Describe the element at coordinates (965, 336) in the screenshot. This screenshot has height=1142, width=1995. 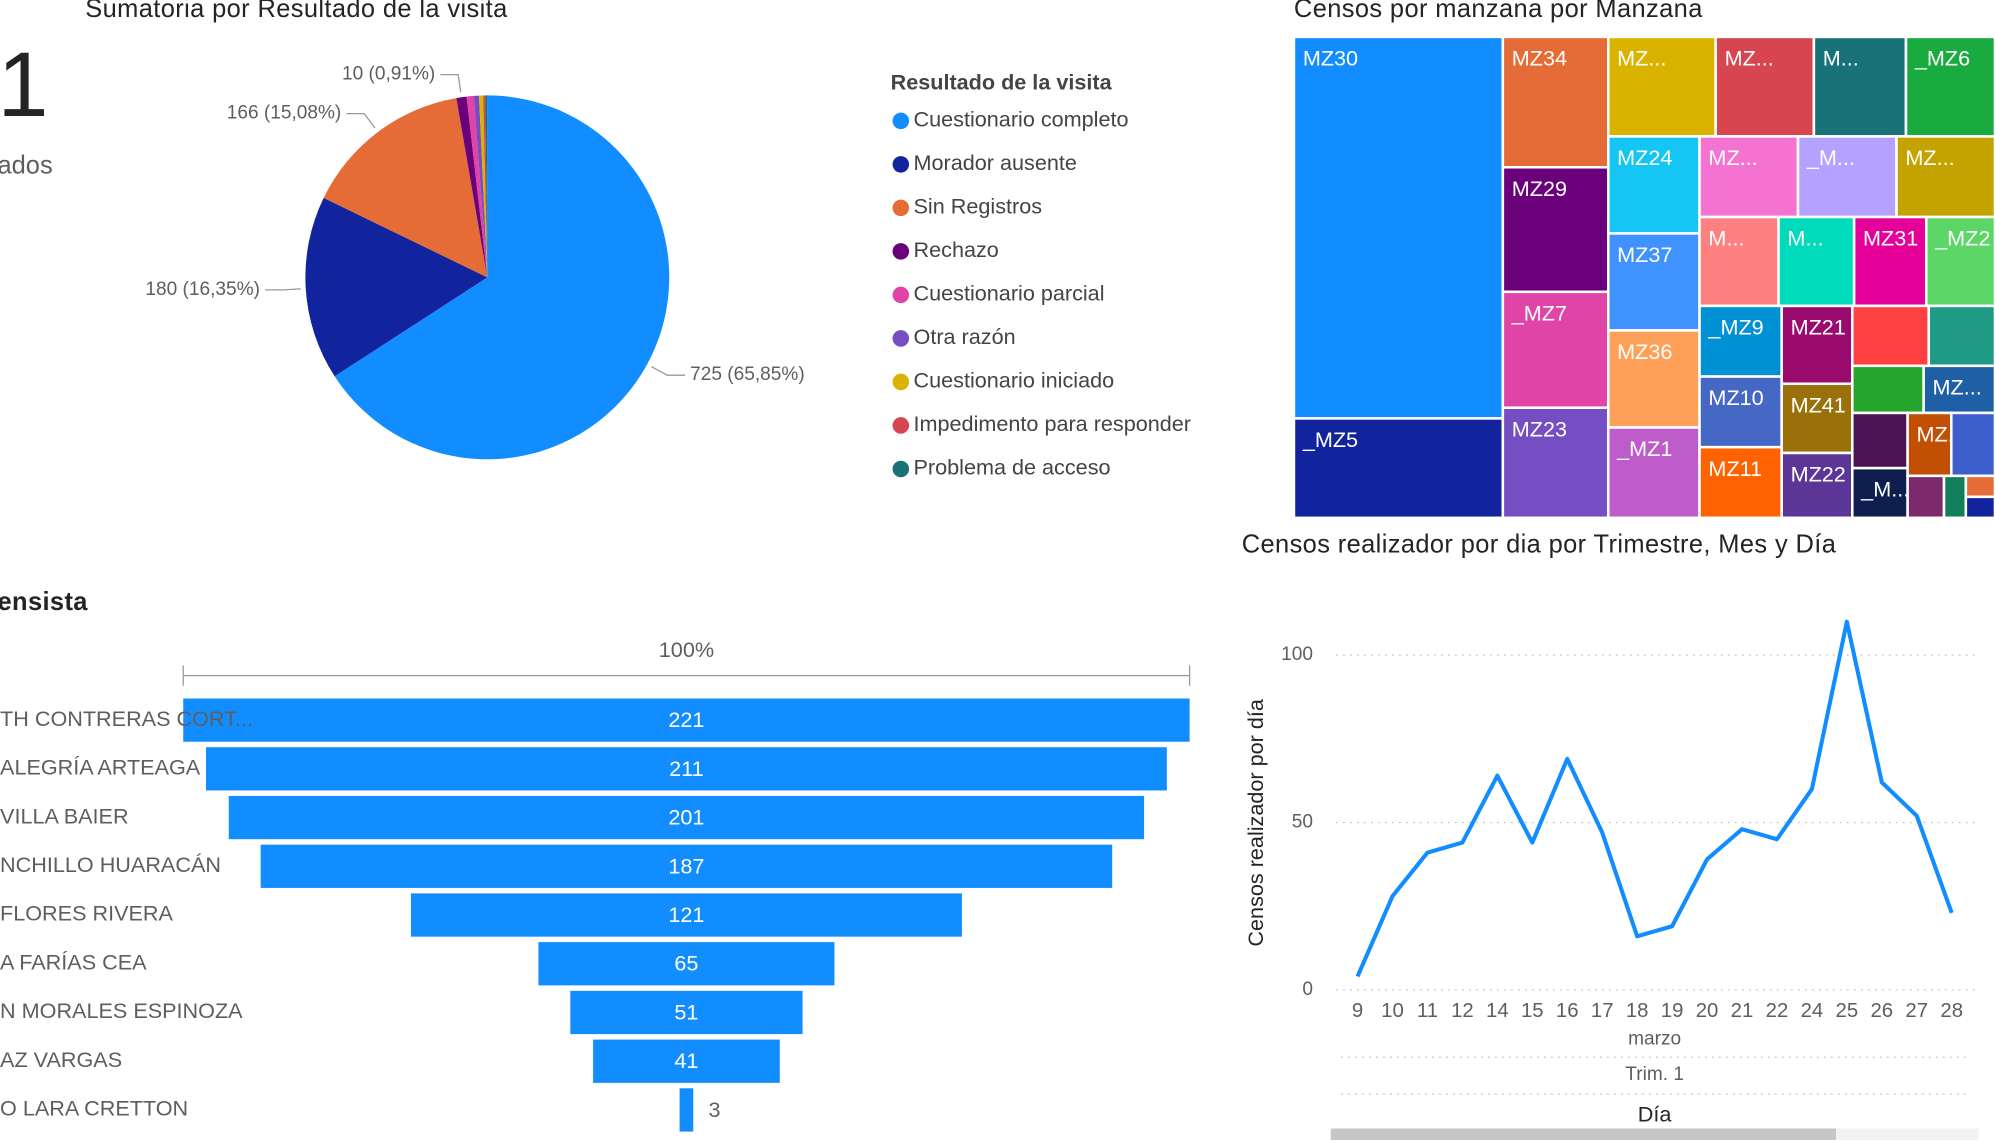
I see `legend-label: Otra razón` at that location.